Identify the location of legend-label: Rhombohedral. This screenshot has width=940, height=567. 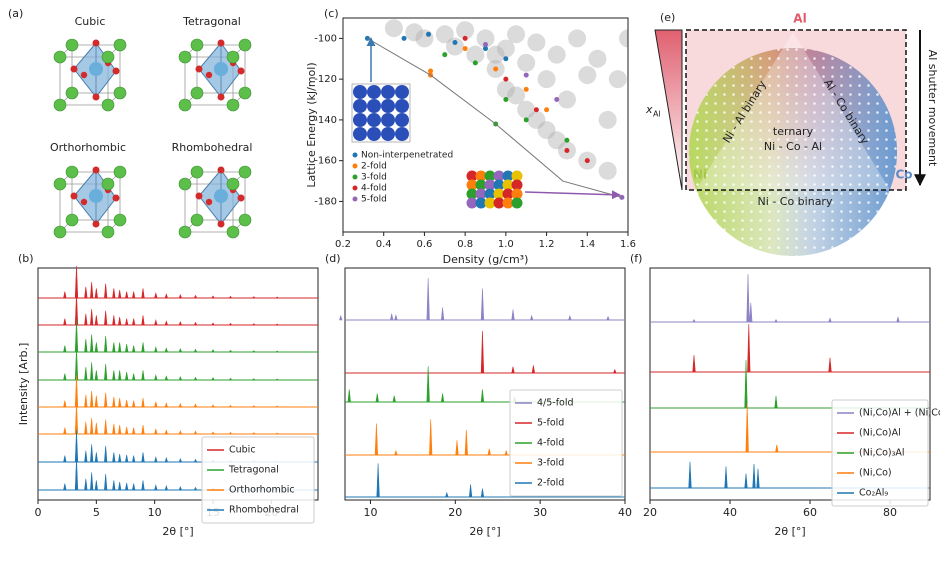
(264, 510).